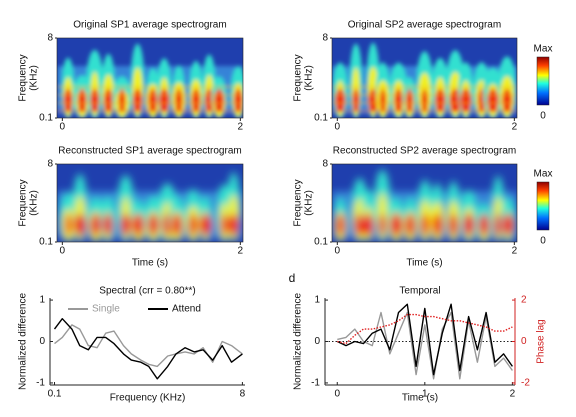 The height and width of the screenshot is (417, 576). I want to click on panel-title: Spectral (crr = 0.80**), so click(147, 291).